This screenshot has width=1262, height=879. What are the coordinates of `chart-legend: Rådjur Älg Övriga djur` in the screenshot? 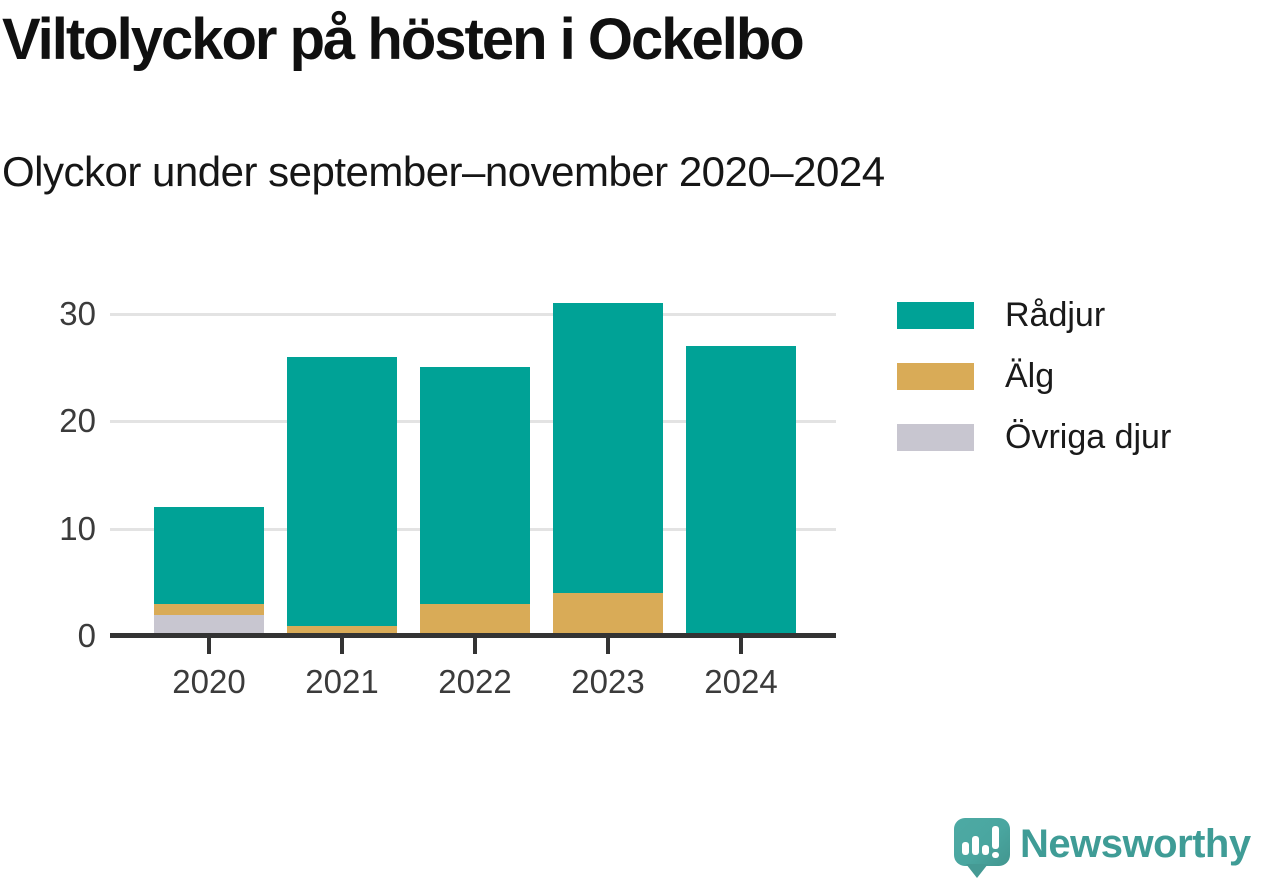 It's located at (1034, 390).